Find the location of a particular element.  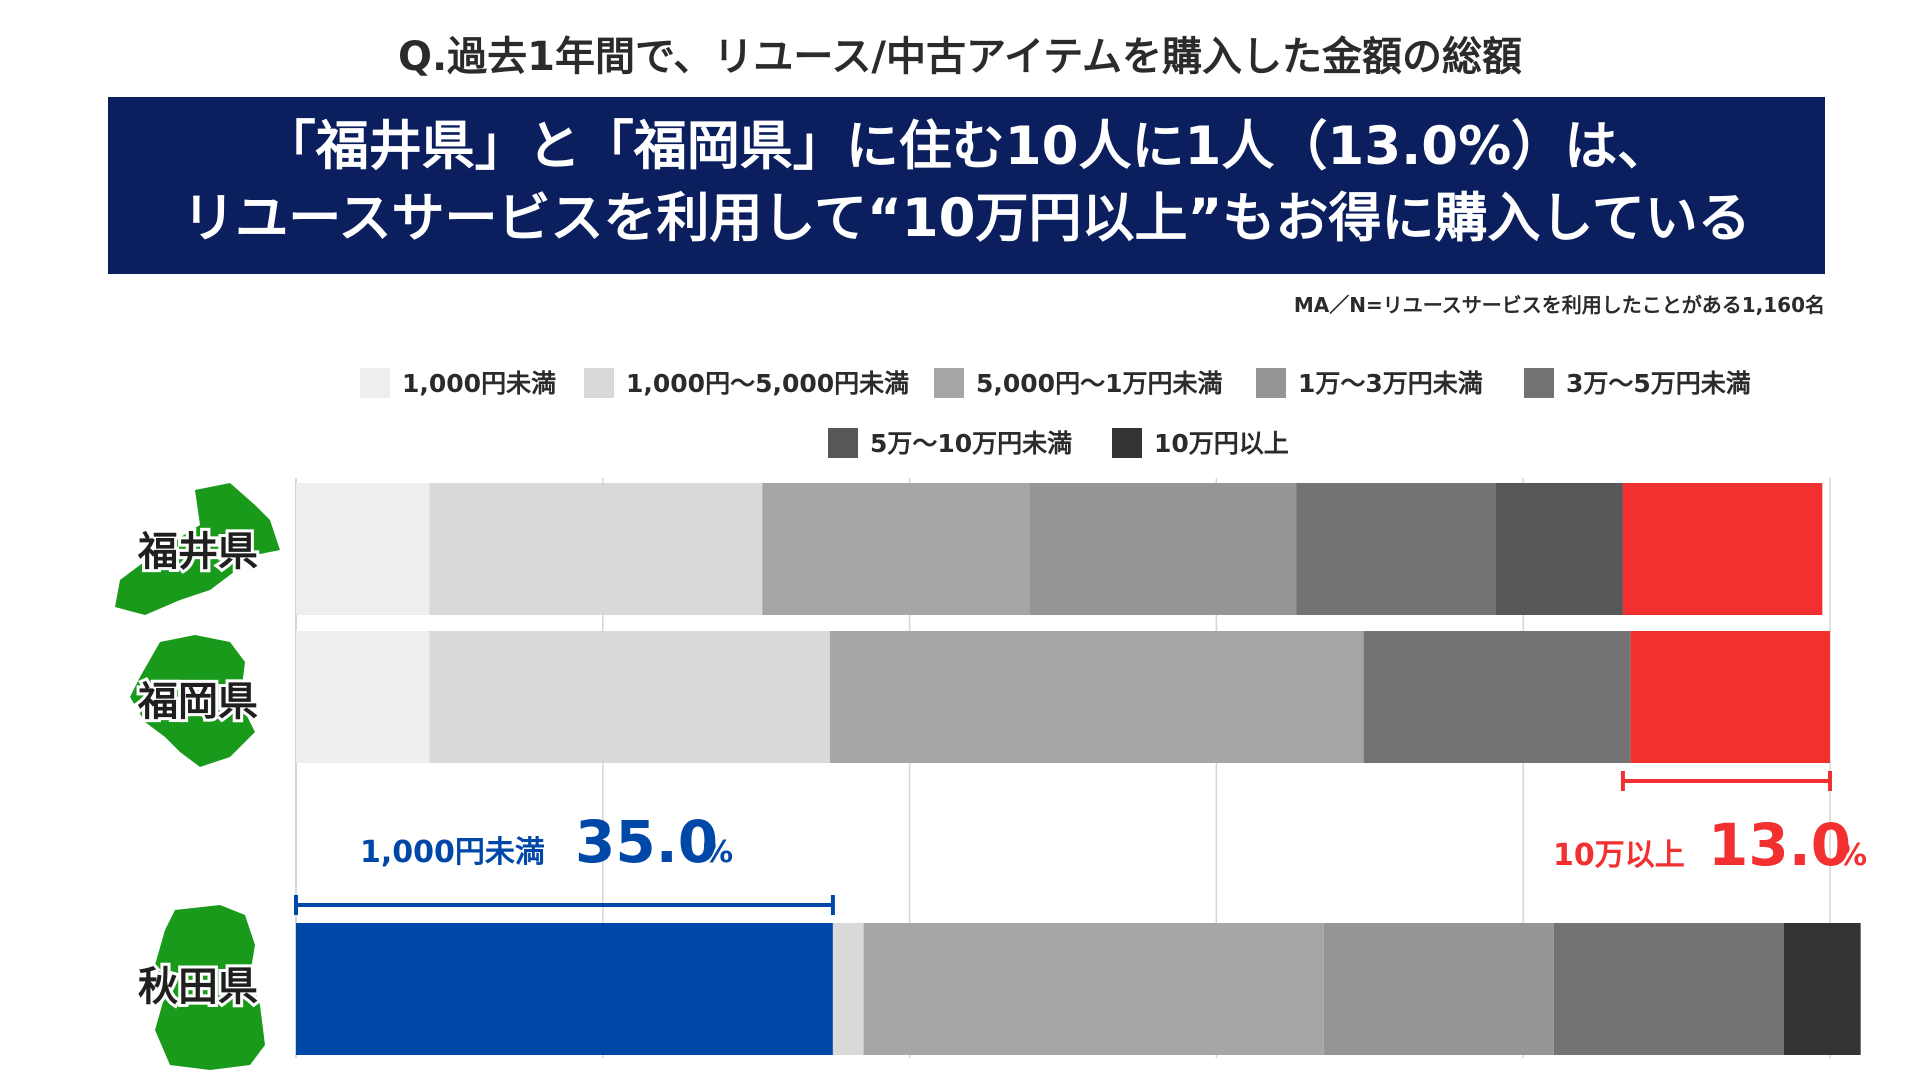

row-label: 福井県 is located at coordinates (197, 552).